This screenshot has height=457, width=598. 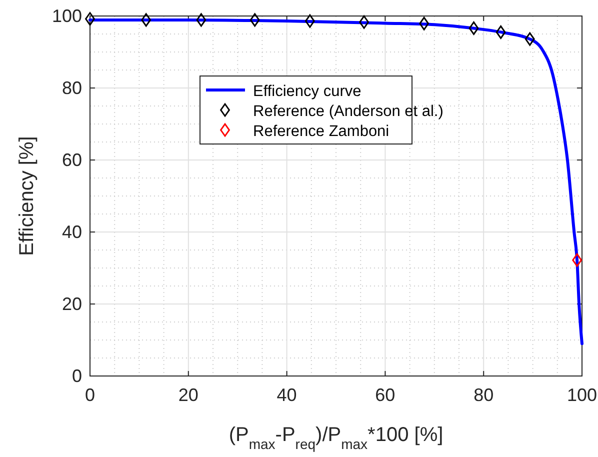 I want to click on x-tick-label: 60, so click(x=385, y=395).